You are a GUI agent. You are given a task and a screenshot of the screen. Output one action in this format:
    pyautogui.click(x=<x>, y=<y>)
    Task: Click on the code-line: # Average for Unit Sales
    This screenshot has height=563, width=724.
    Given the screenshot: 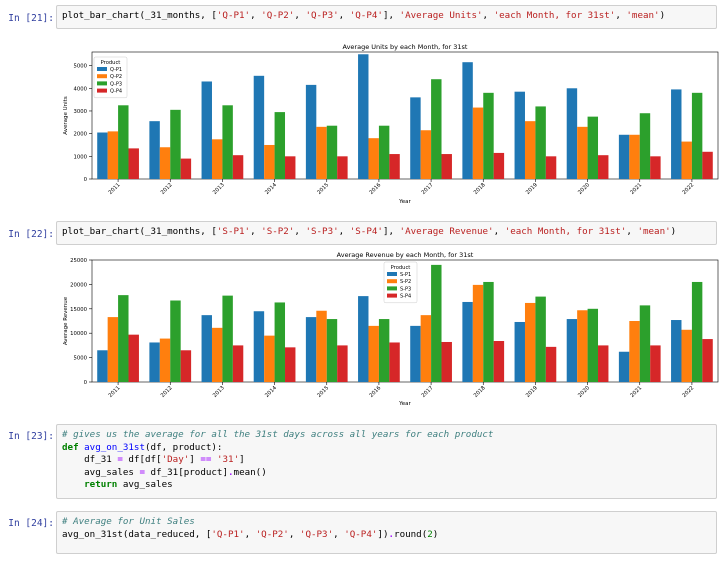 What is the action you would take?
    pyautogui.click(x=386, y=522)
    